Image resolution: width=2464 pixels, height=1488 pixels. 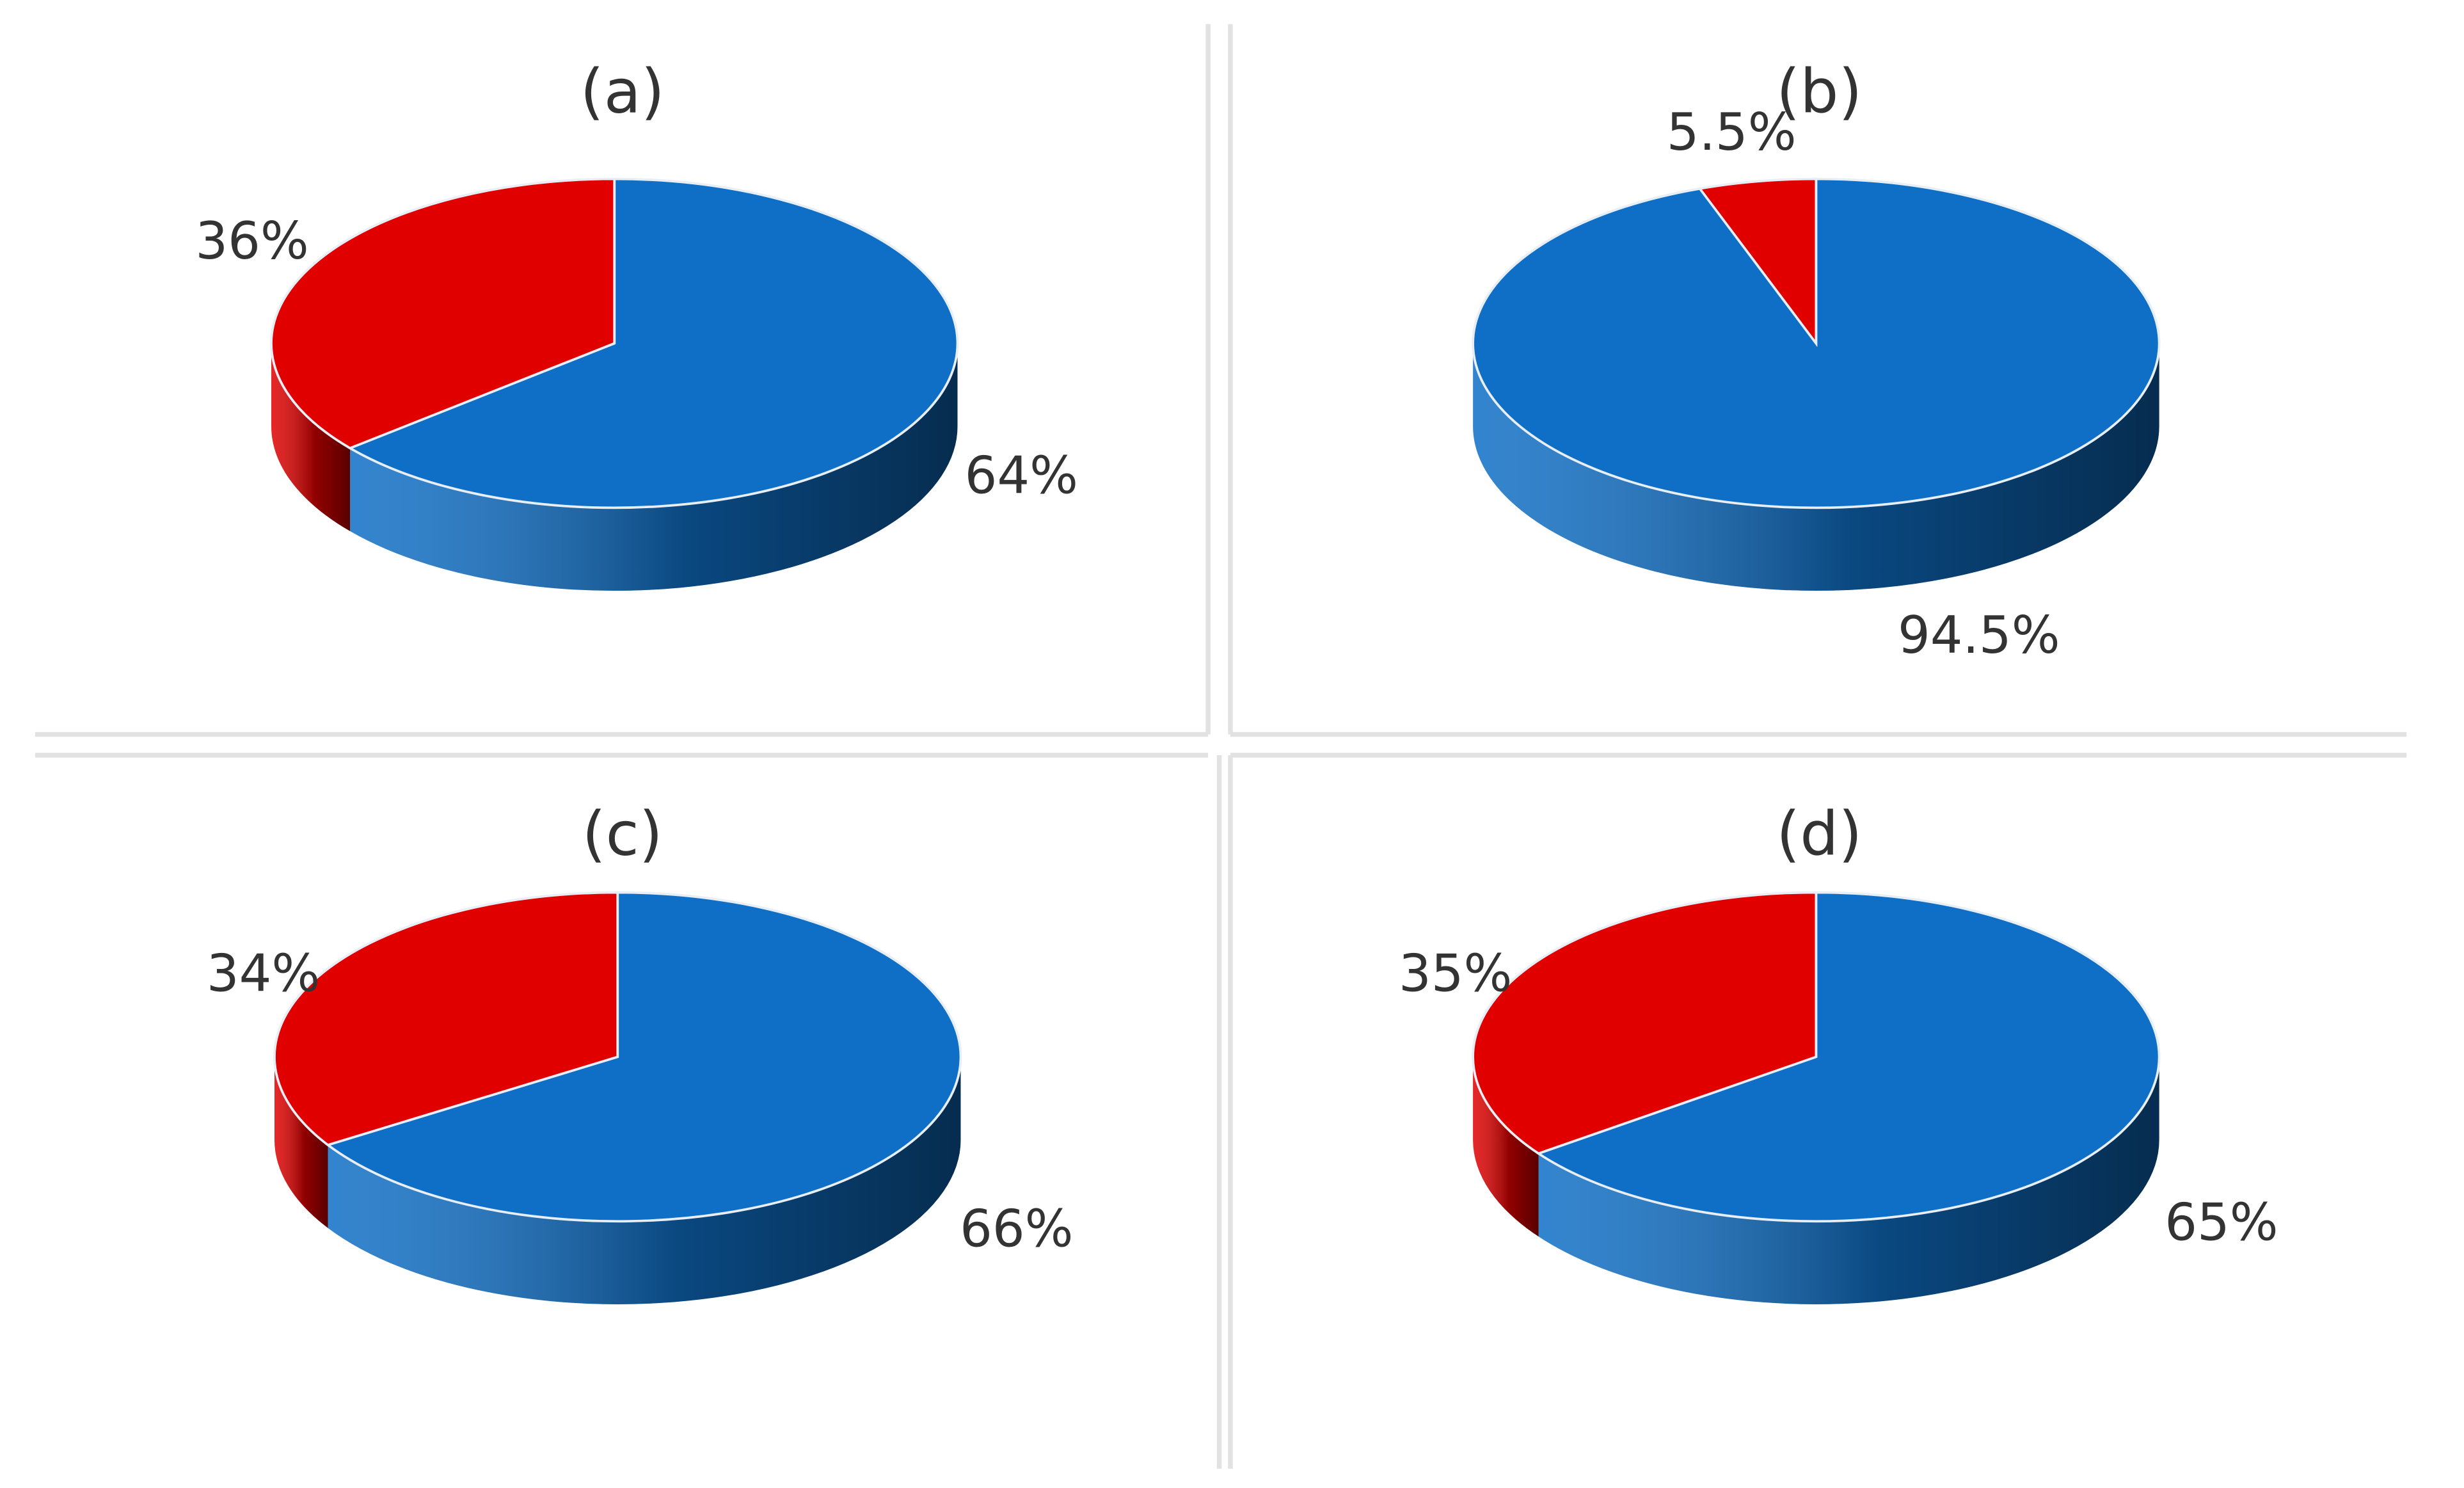 I want to click on data-label: 64%, so click(x=1021, y=475).